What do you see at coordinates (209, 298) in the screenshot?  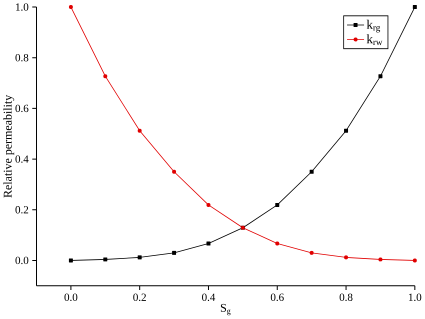 I see `x-tick-label: 0.4` at bounding box center [209, 298].